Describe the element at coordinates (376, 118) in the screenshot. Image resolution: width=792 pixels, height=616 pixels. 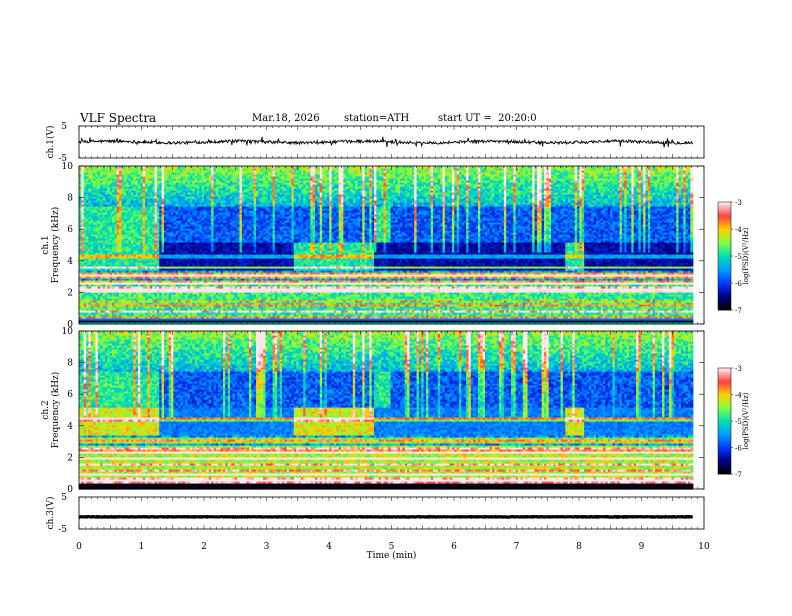
I see `station-label: station=ATH` at that location.